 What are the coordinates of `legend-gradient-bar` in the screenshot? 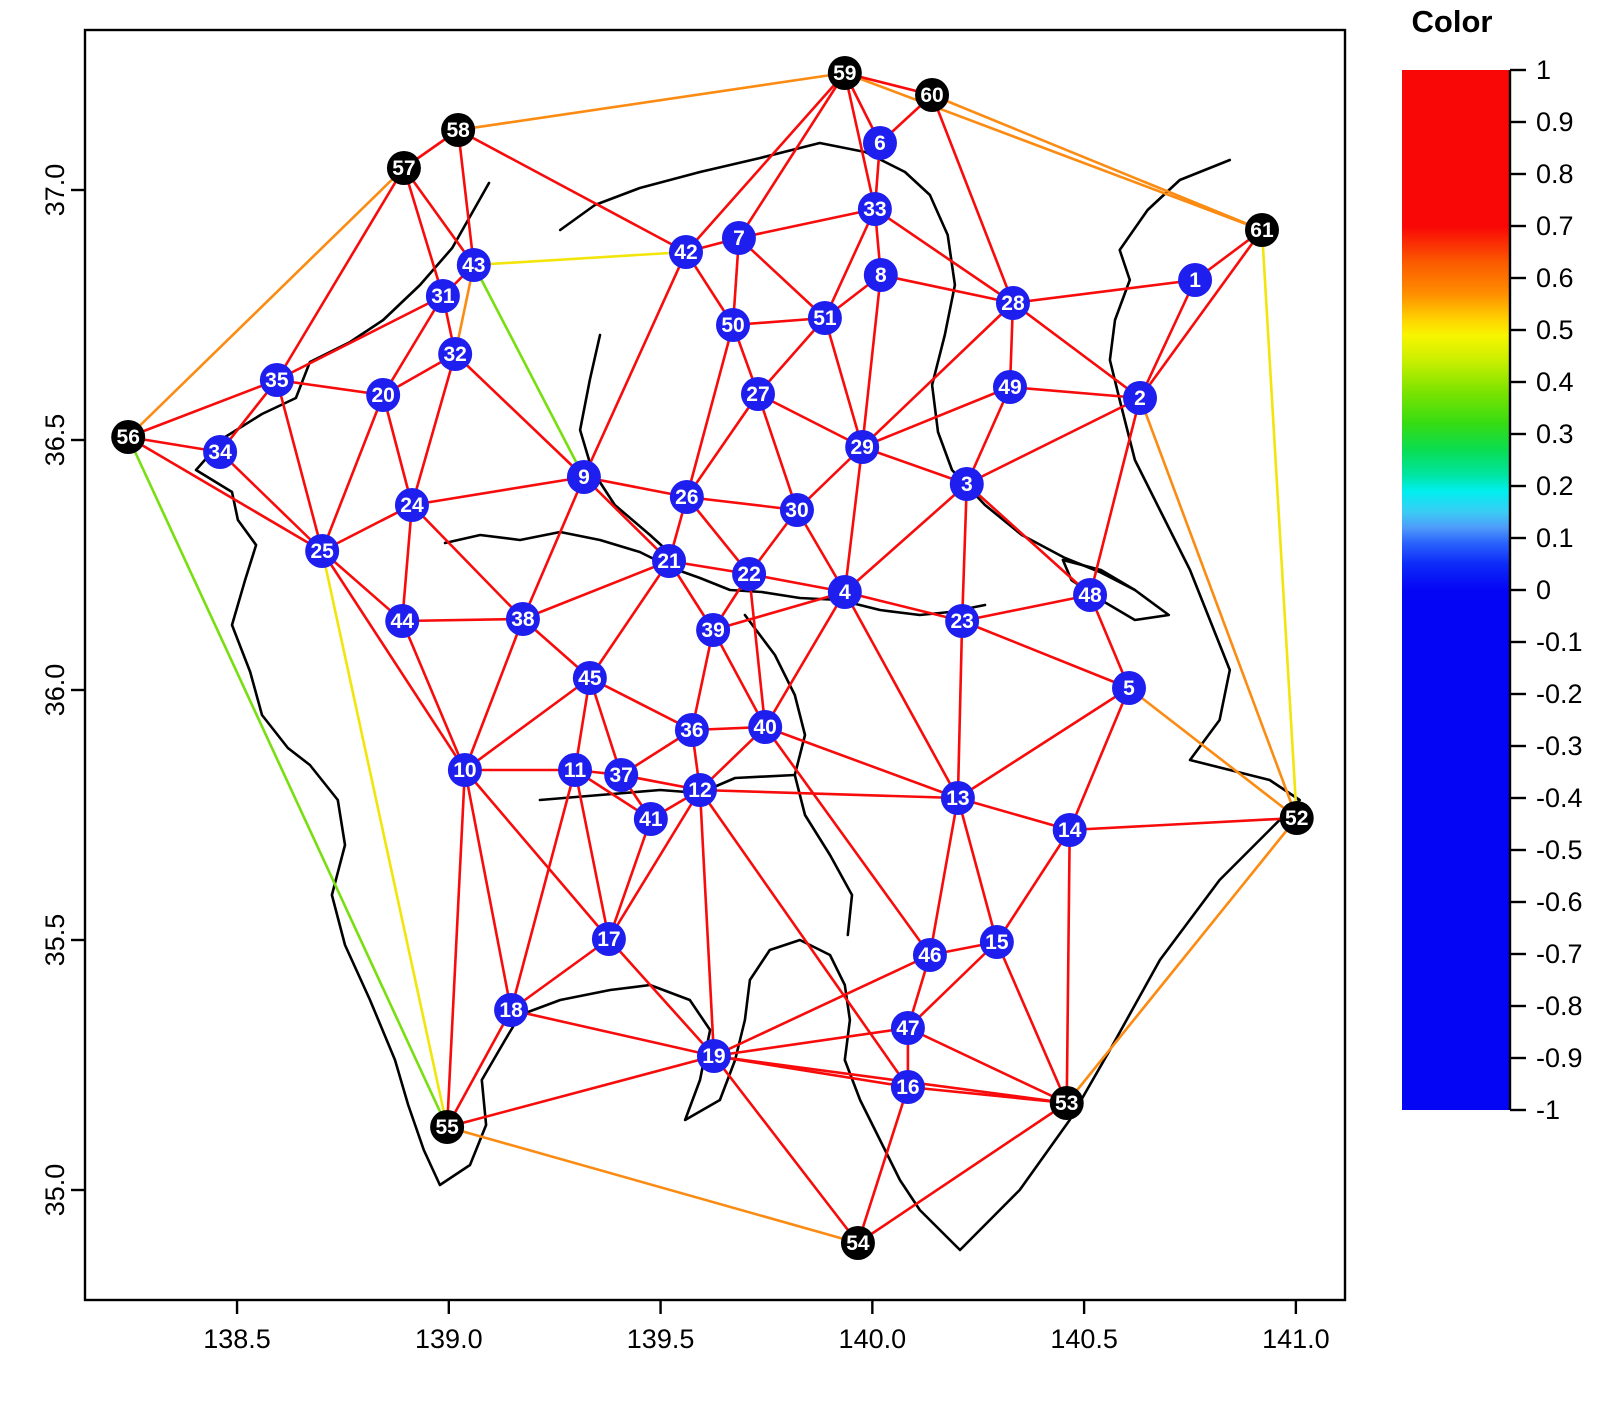 It's located at (1456, 590).